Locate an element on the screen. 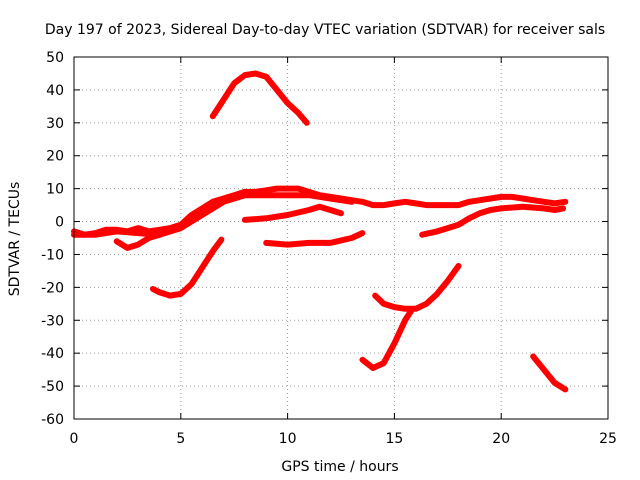 This screenshot has width=640, height=480. x-tick-label: 25 is located at coordinates (608, 439).